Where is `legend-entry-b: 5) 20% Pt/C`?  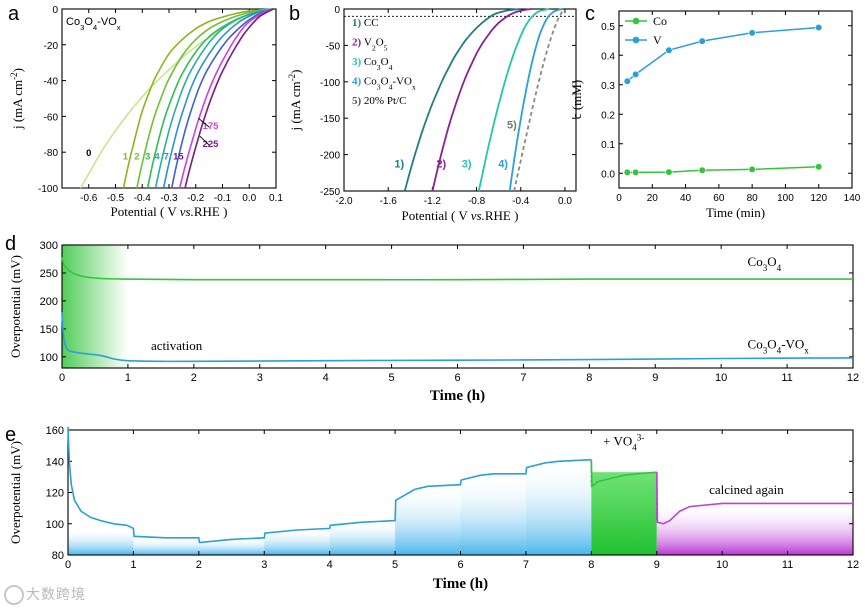 legend-entry-b: 5) 20% Pt/C is located at coordinates (379, 101).